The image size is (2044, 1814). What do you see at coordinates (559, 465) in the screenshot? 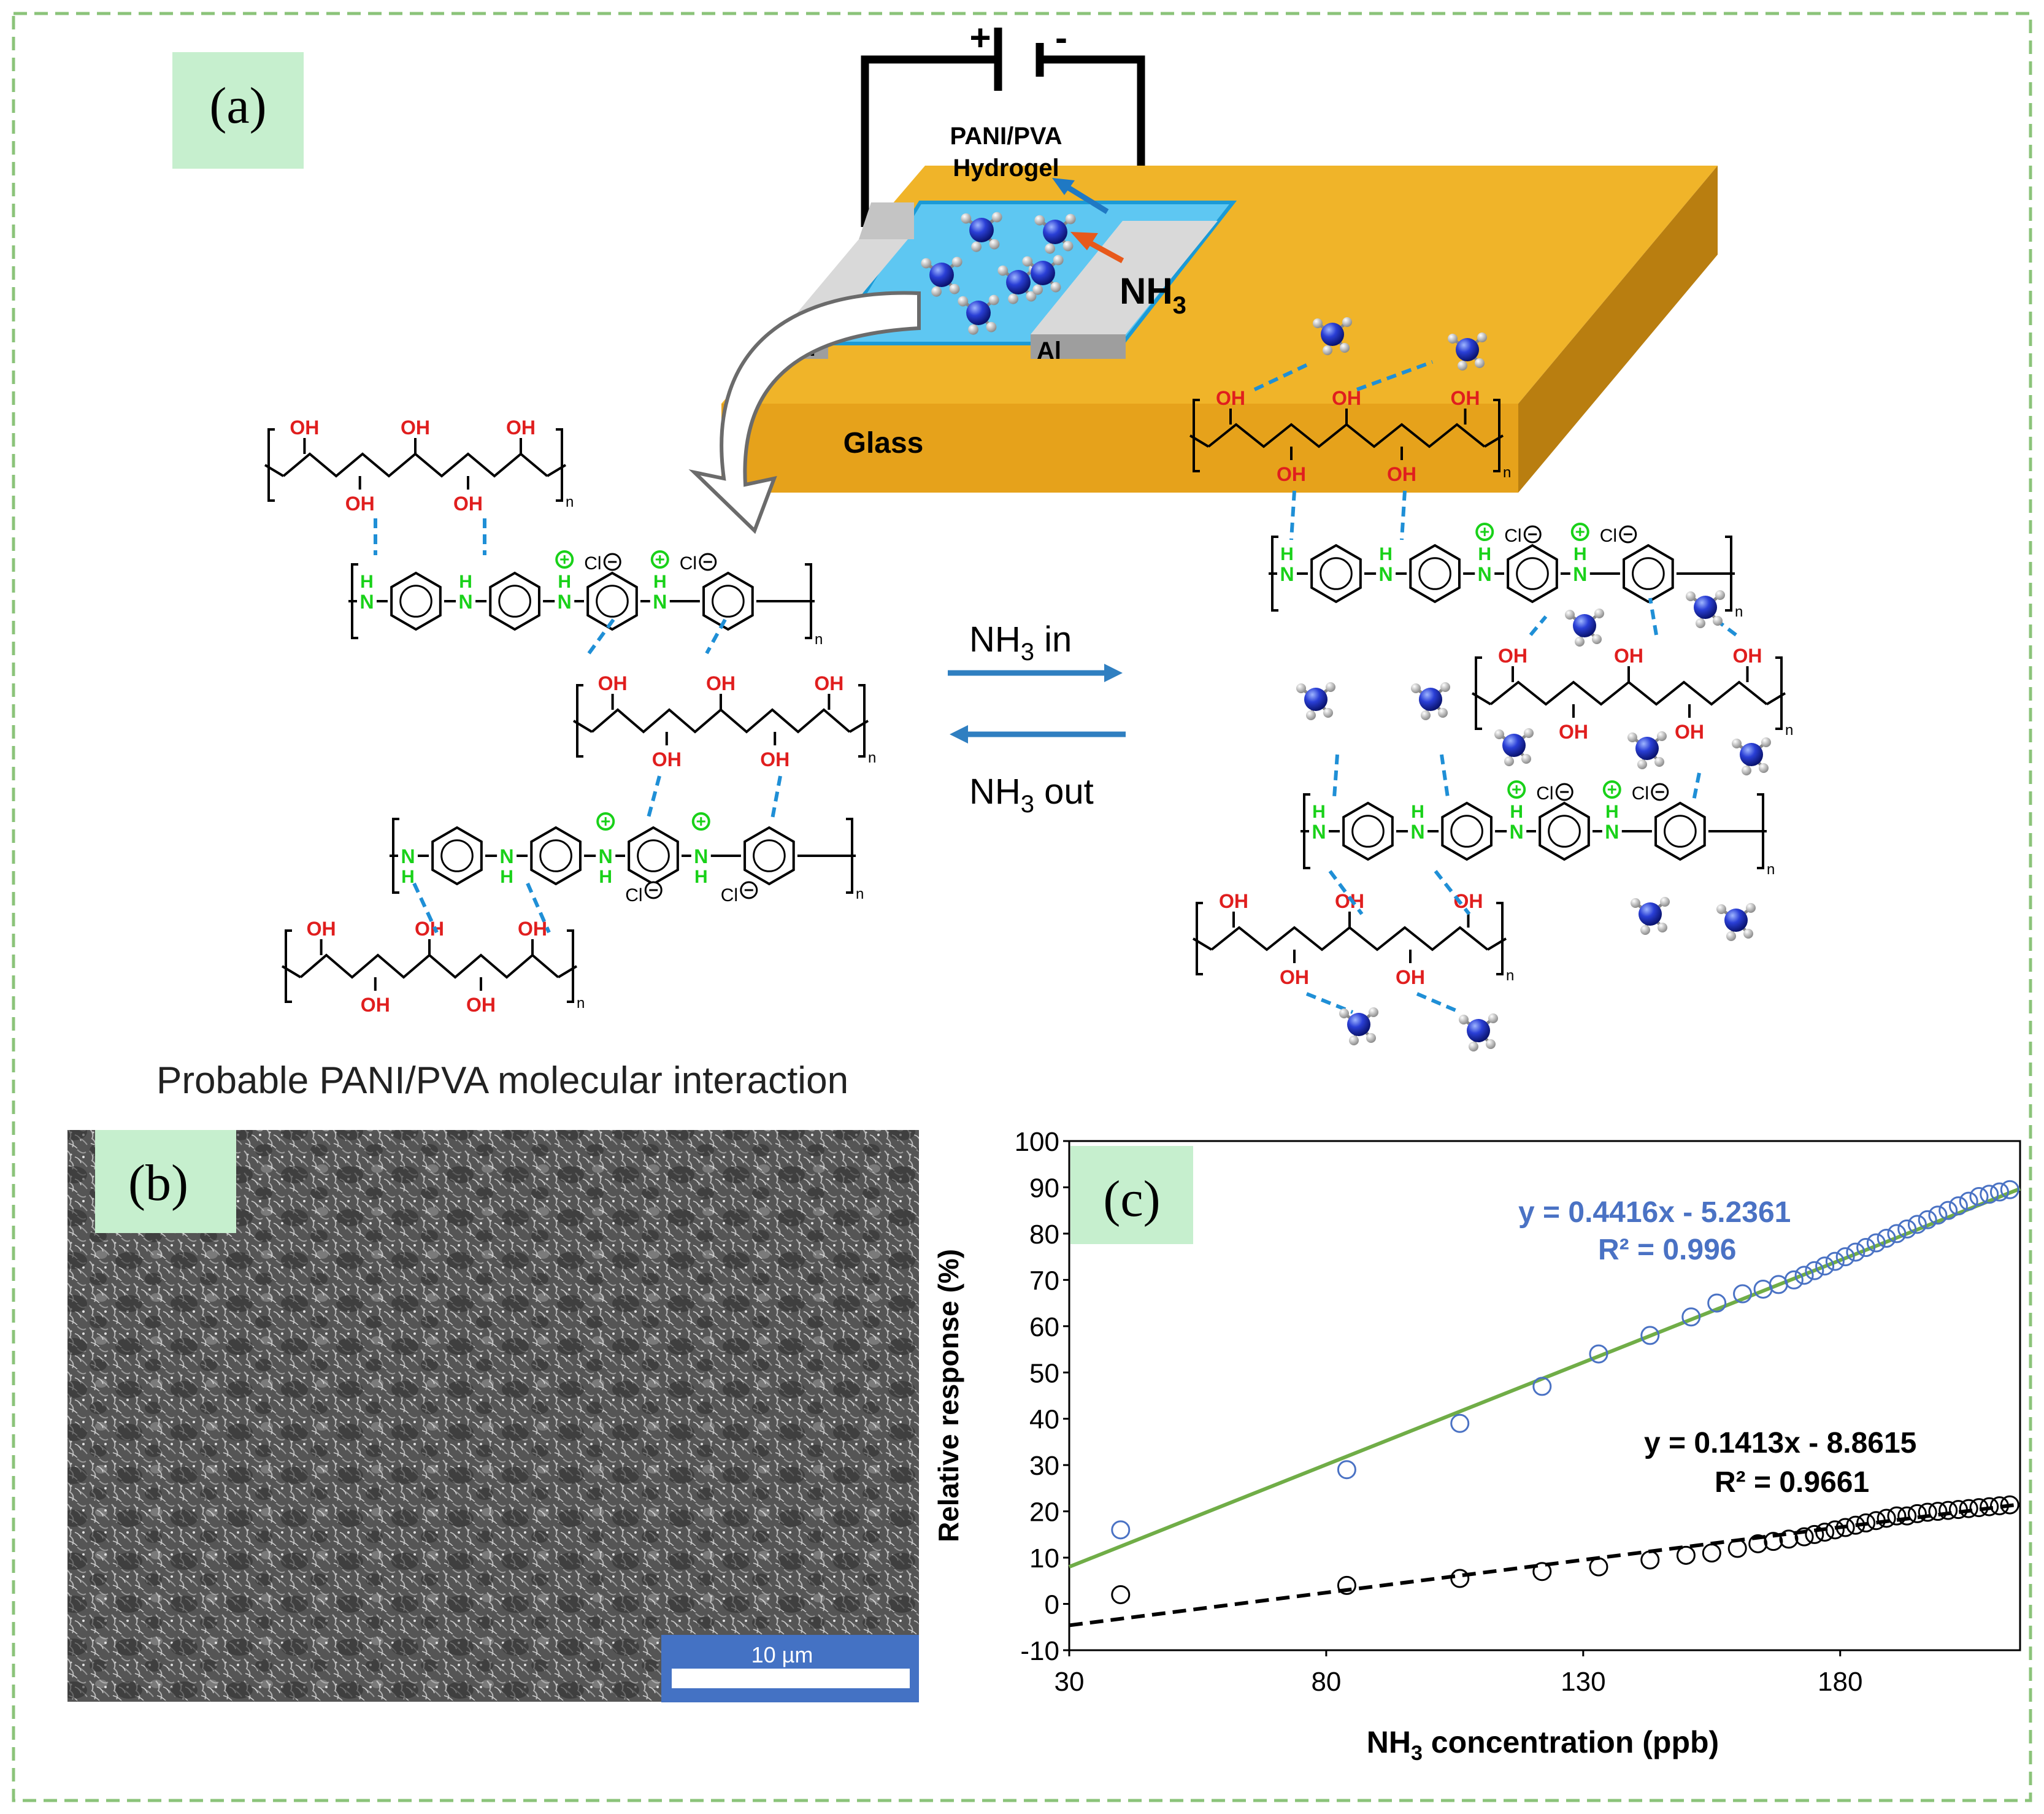
I see `bracket-right` at bounding box center [559, 465].